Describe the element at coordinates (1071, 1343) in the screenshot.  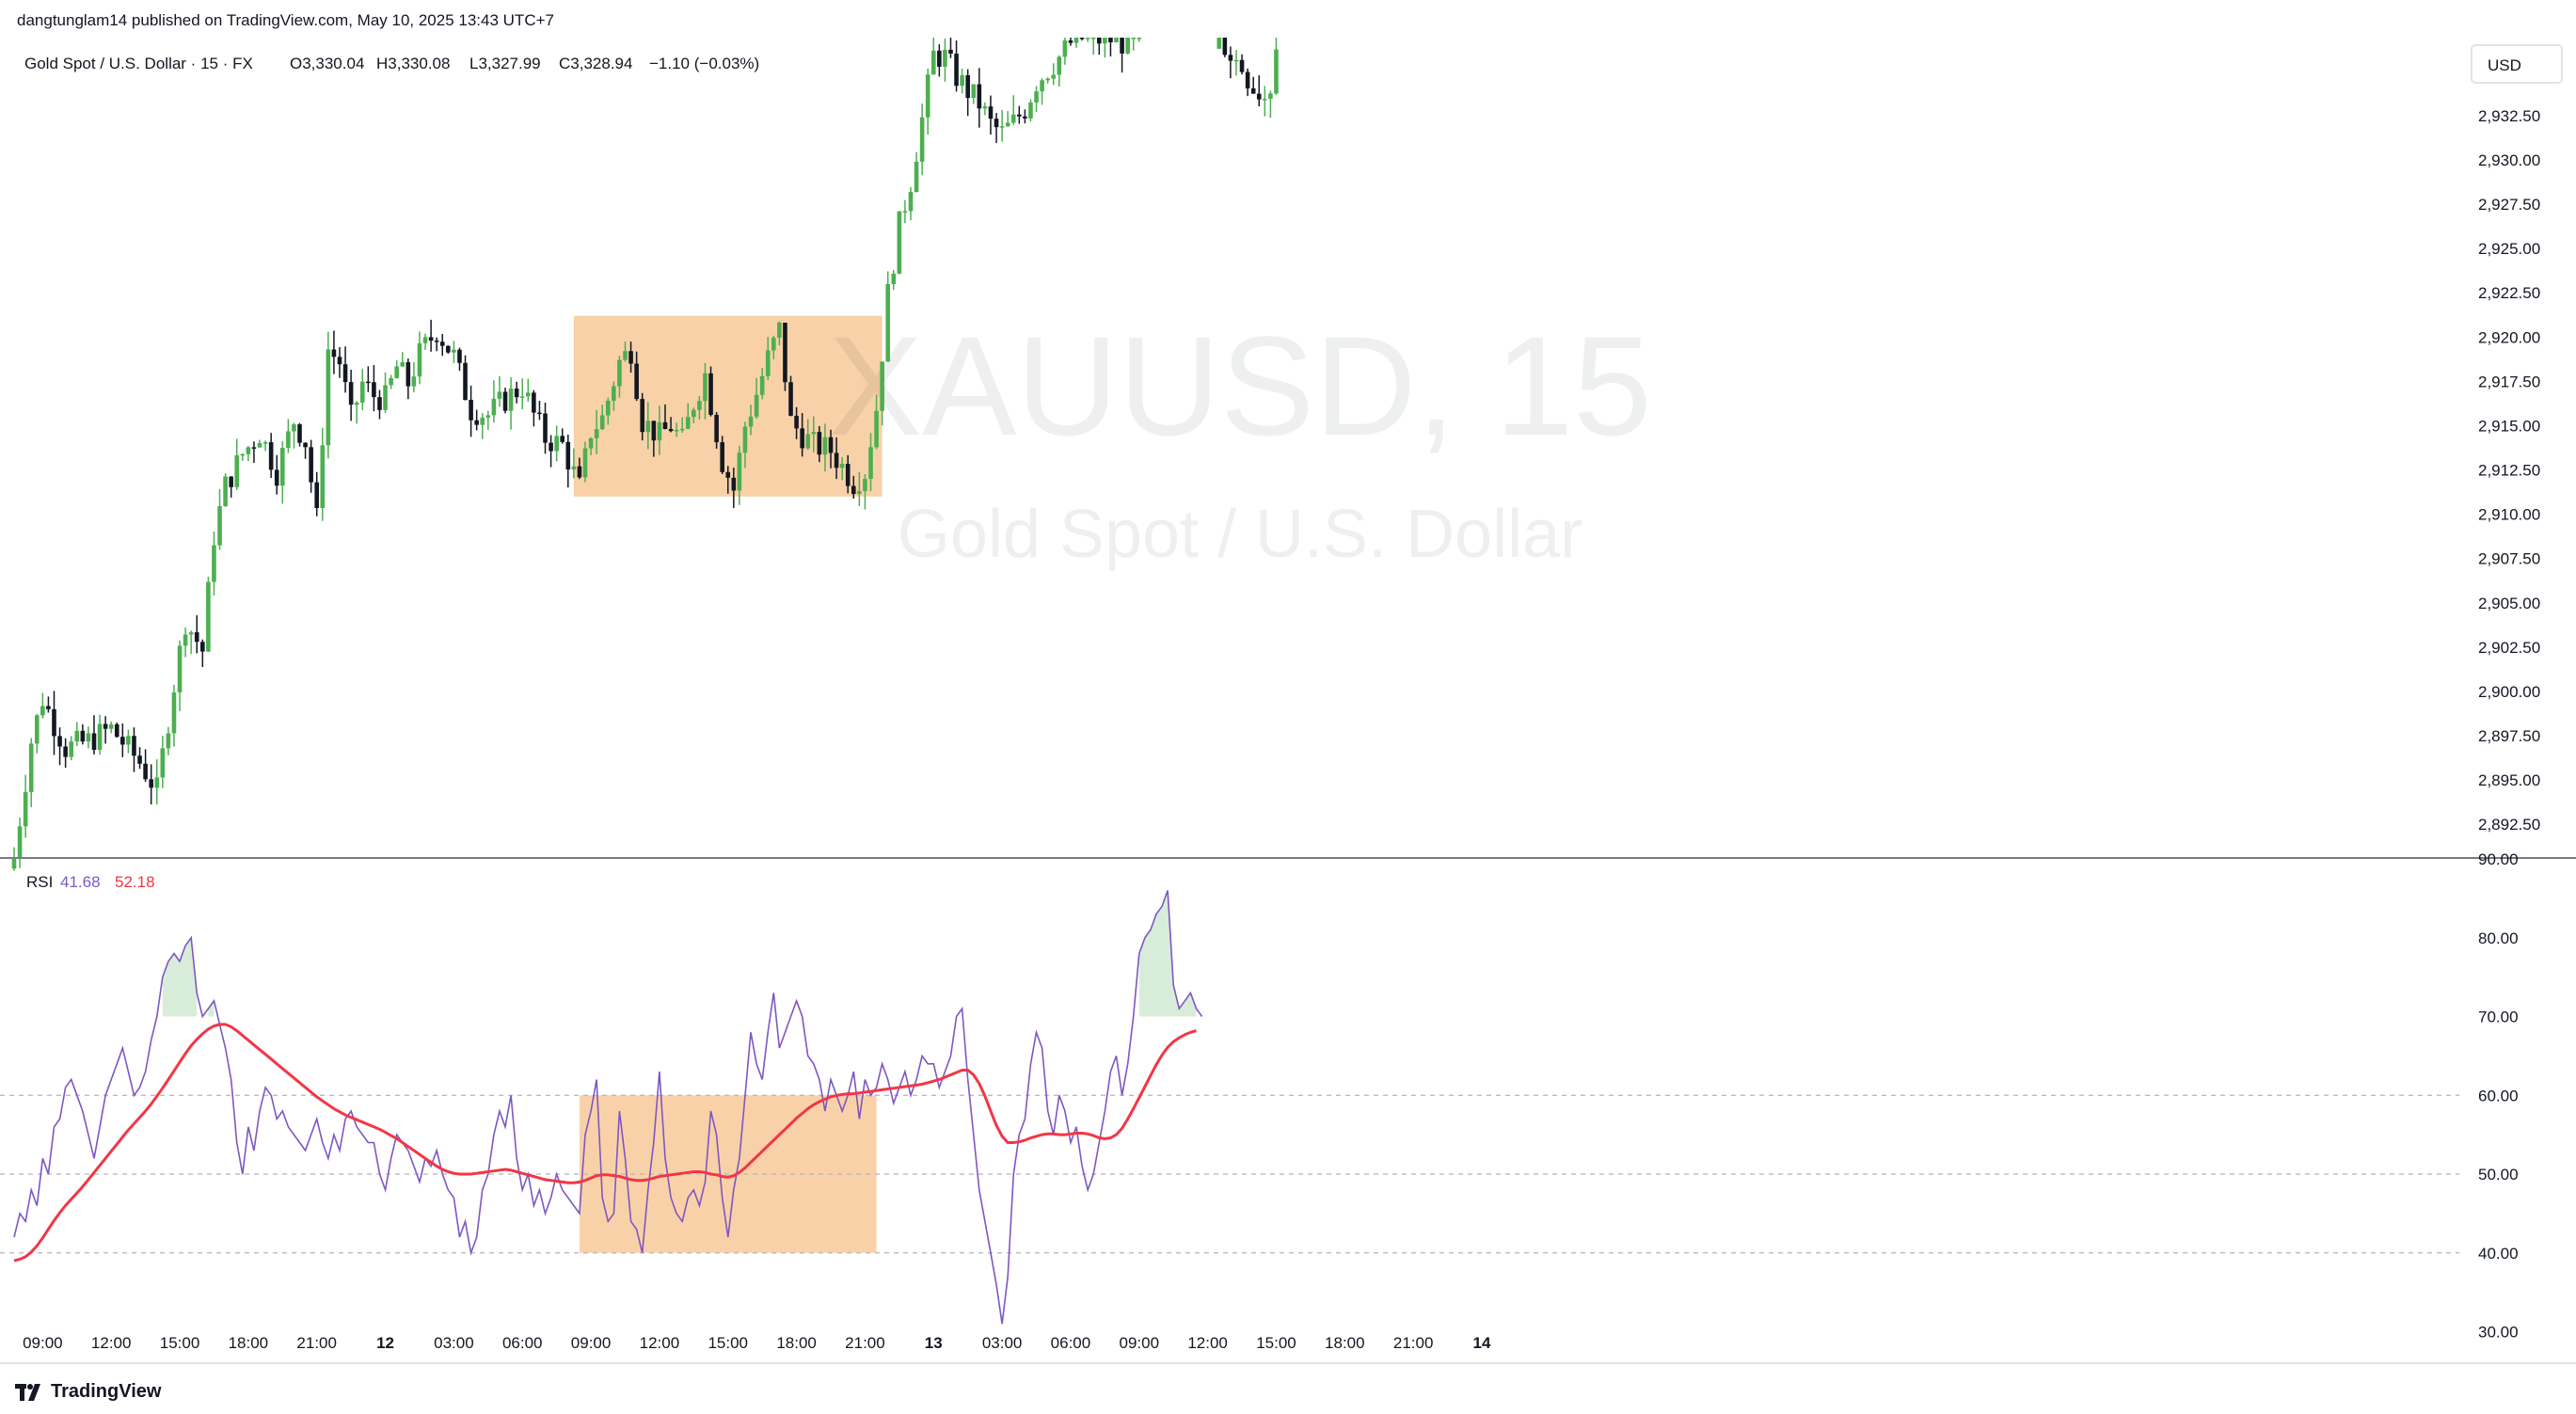
I see `time-axis-label: 06:00` at that location.